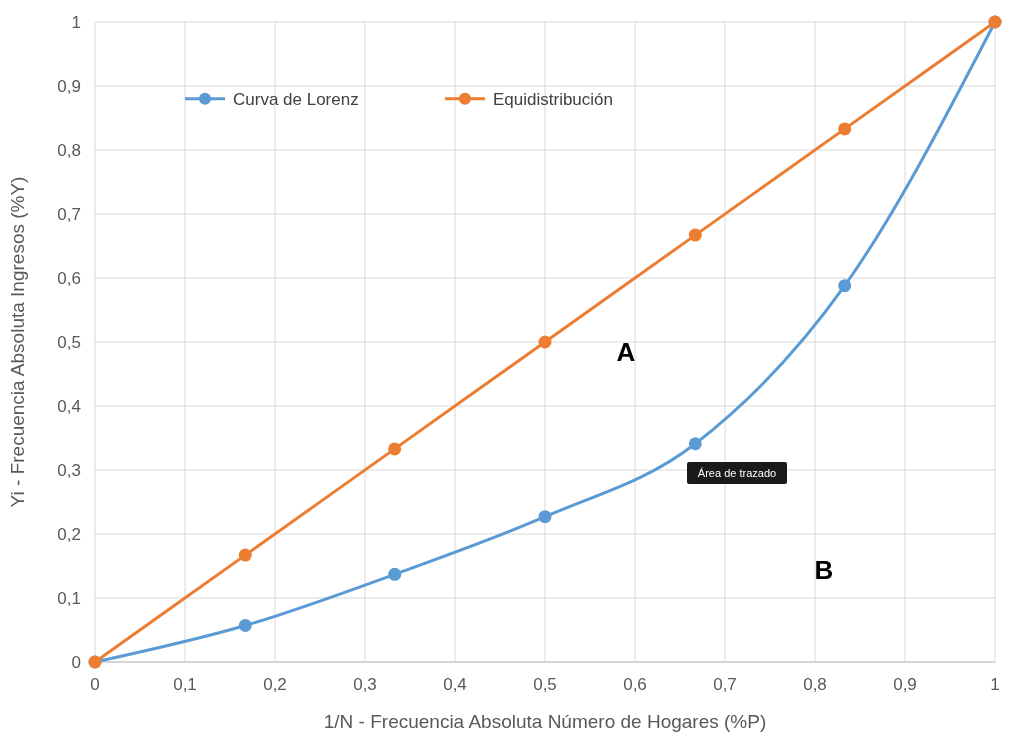 This screenshot has height=744, width=1025. Describe the element at coordinates (95, 684) in the screenshot. I see `x-tick-label: 0` at that location.